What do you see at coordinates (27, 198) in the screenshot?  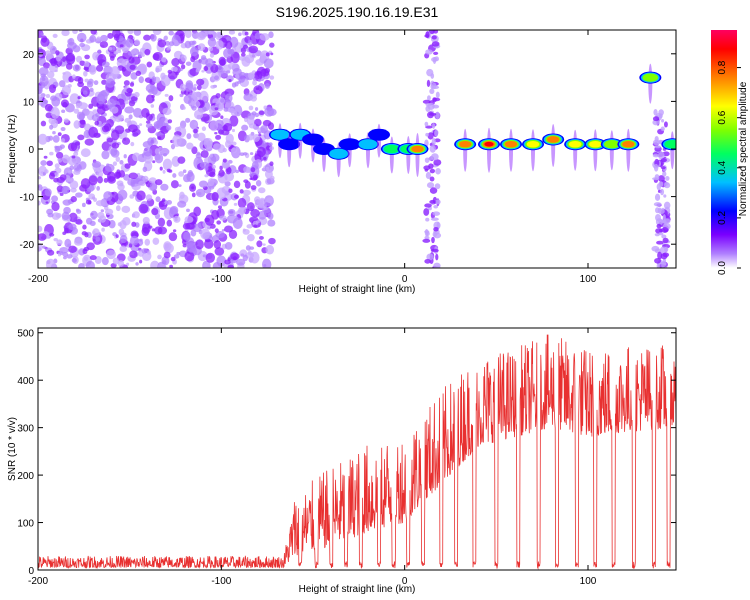 I see `spectrogram-y-tick-label: -10` at bounding box center [27, 198].